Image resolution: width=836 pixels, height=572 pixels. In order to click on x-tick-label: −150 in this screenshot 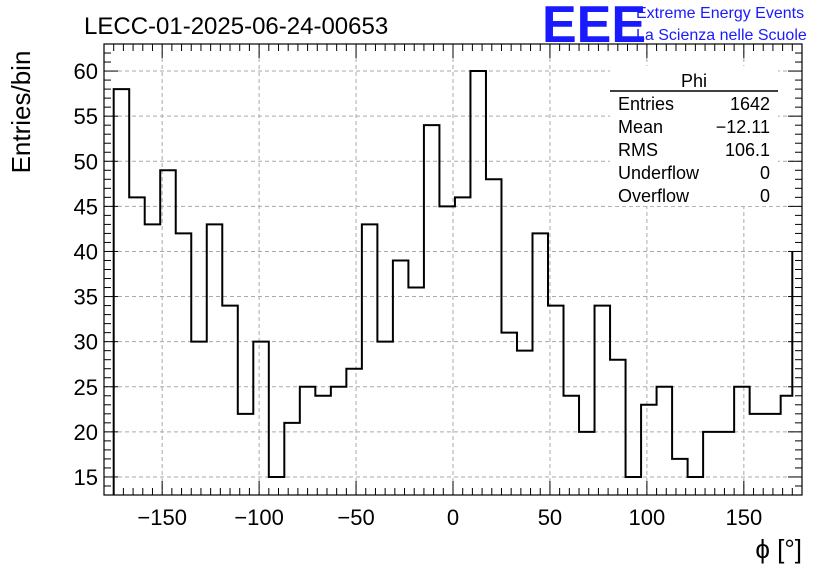, I will do `click(162, 517)`.